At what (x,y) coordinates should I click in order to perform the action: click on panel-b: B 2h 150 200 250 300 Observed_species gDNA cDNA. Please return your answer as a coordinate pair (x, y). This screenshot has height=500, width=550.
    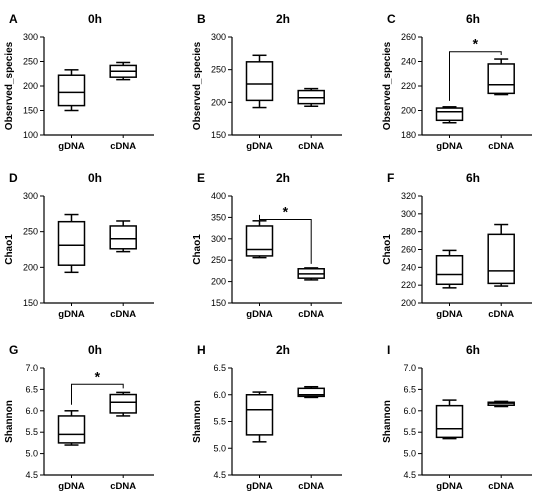
    Looking at the image, I should click on (267, 82).